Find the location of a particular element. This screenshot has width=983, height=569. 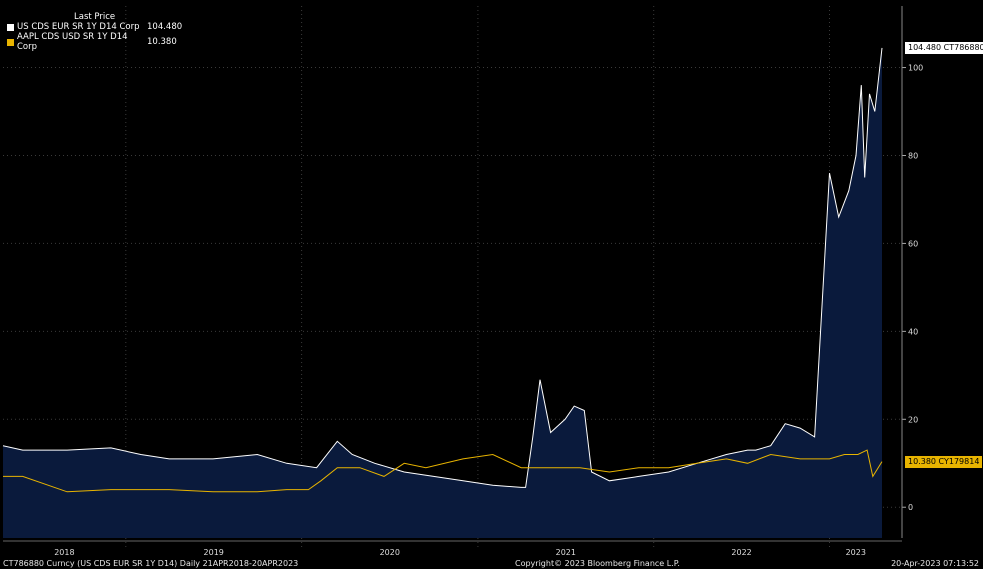

y-tick-label: 40 is located at coordinates (913, 331).